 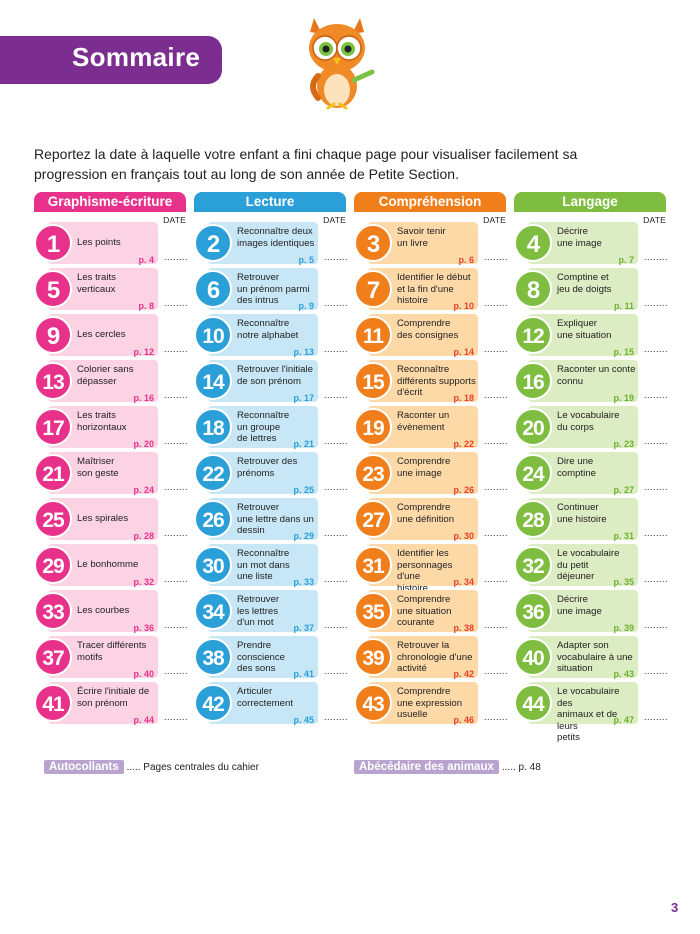 I want to click on lesson-number: 42, so click(x=213, y=703).